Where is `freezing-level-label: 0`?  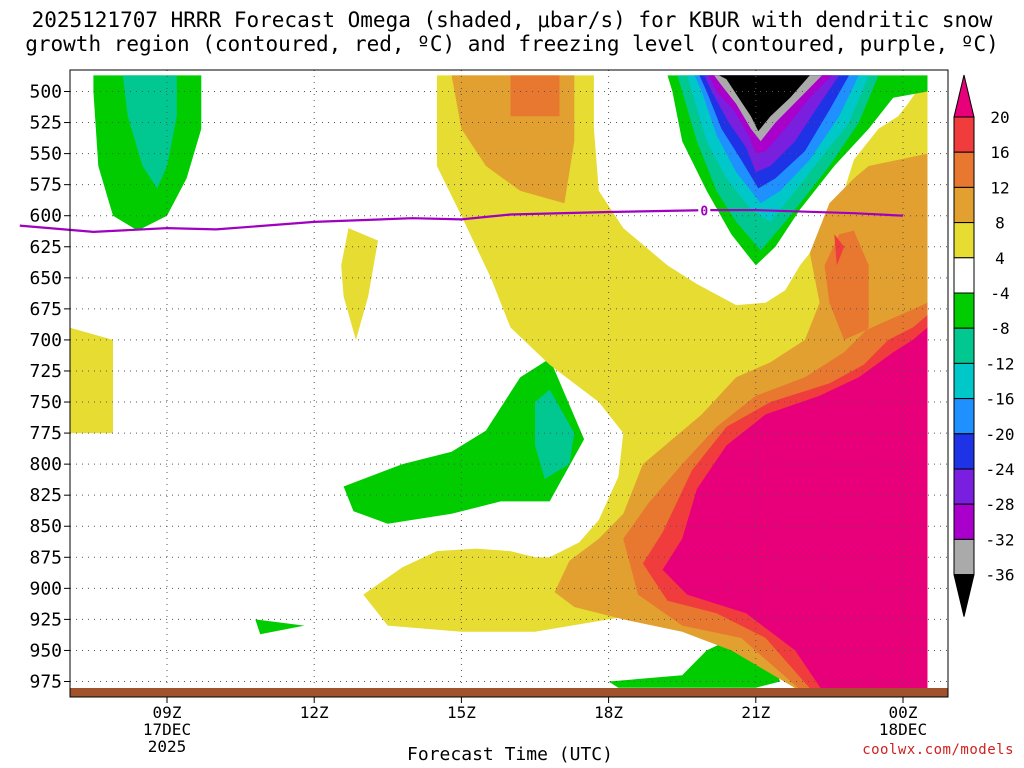 freezing-level-label: 0 is located at coordinates (704, 212).